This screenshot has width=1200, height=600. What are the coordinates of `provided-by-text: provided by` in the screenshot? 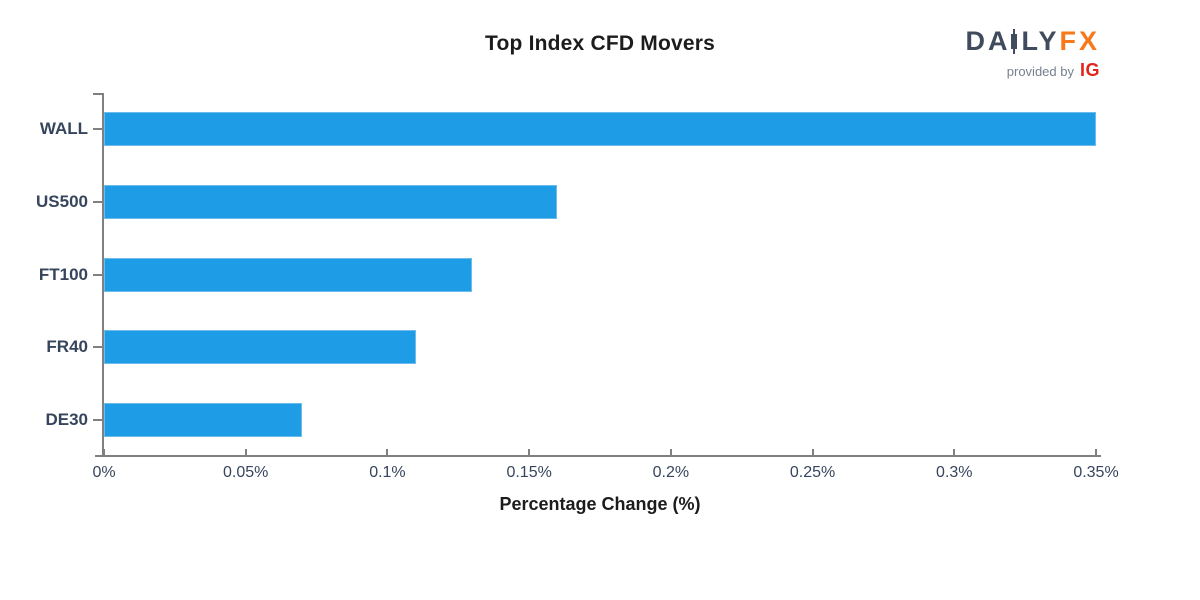 It's located at (1040, 71).